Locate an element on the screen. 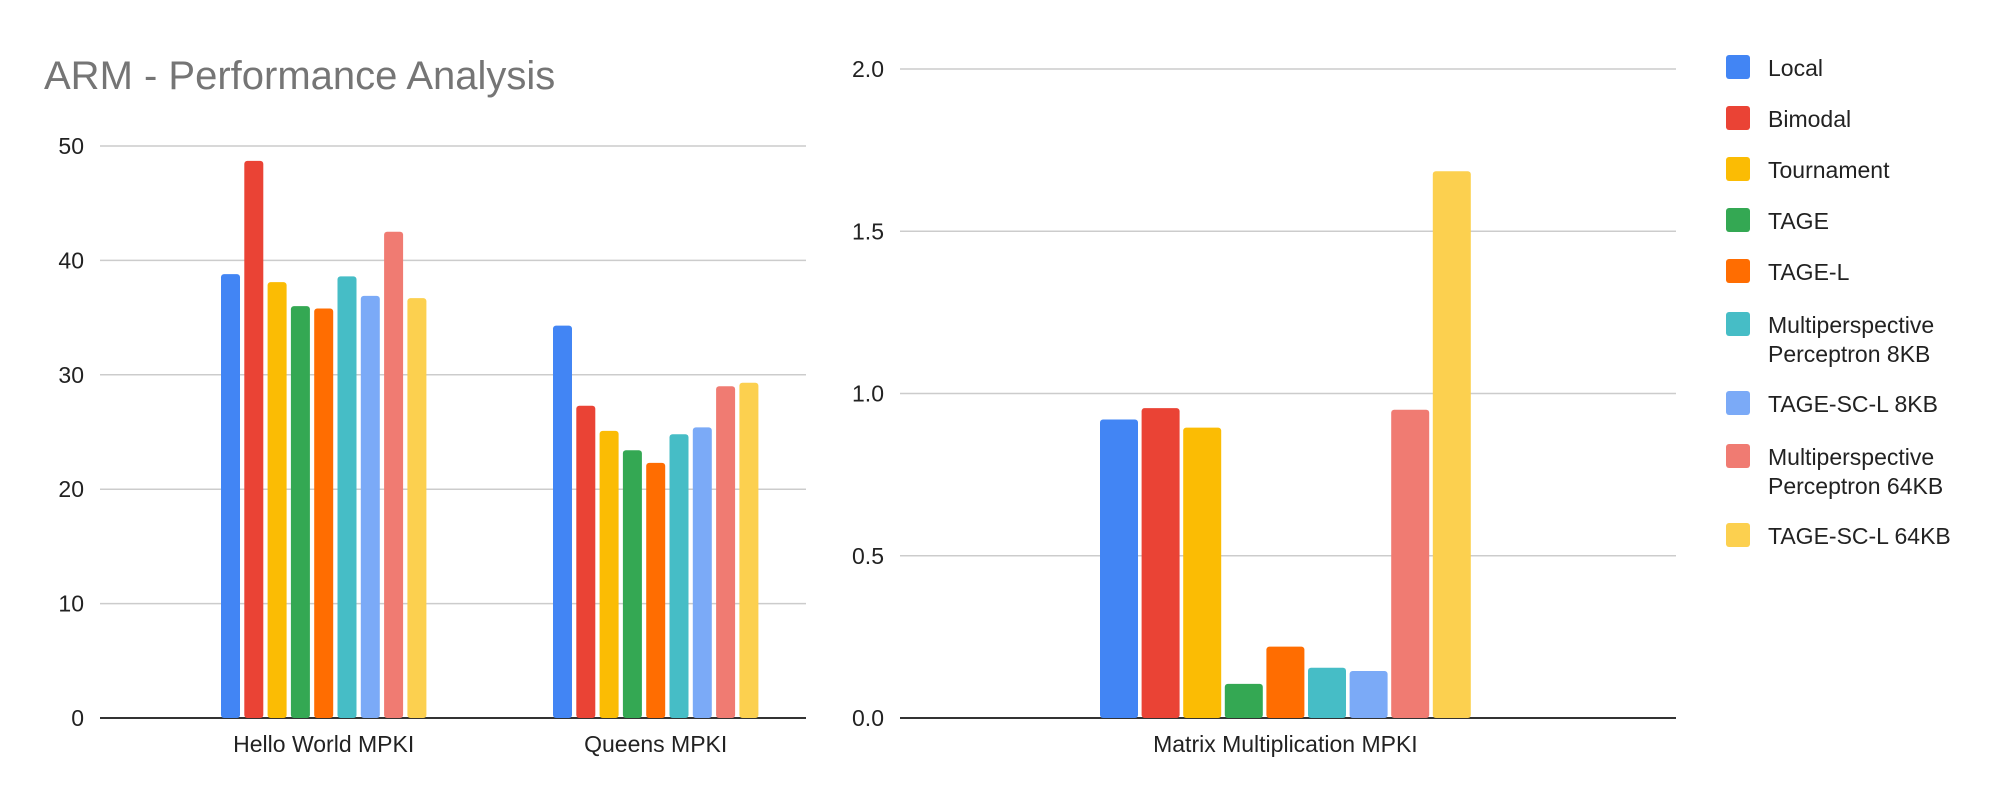 This screenshot has height=800, width=2002. legend-item: Tournament is located at coordinates (1807, 170).